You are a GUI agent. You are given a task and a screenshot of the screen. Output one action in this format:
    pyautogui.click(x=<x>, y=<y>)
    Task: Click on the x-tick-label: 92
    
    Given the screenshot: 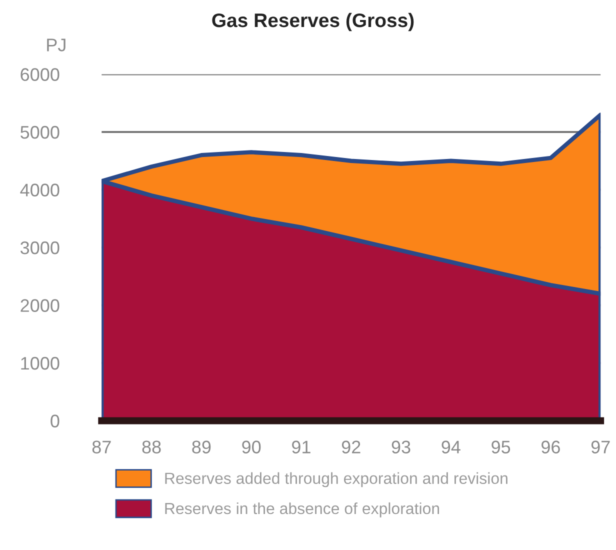 What is the action you would take?
    pyautogui.click(x=351, y=447)
    